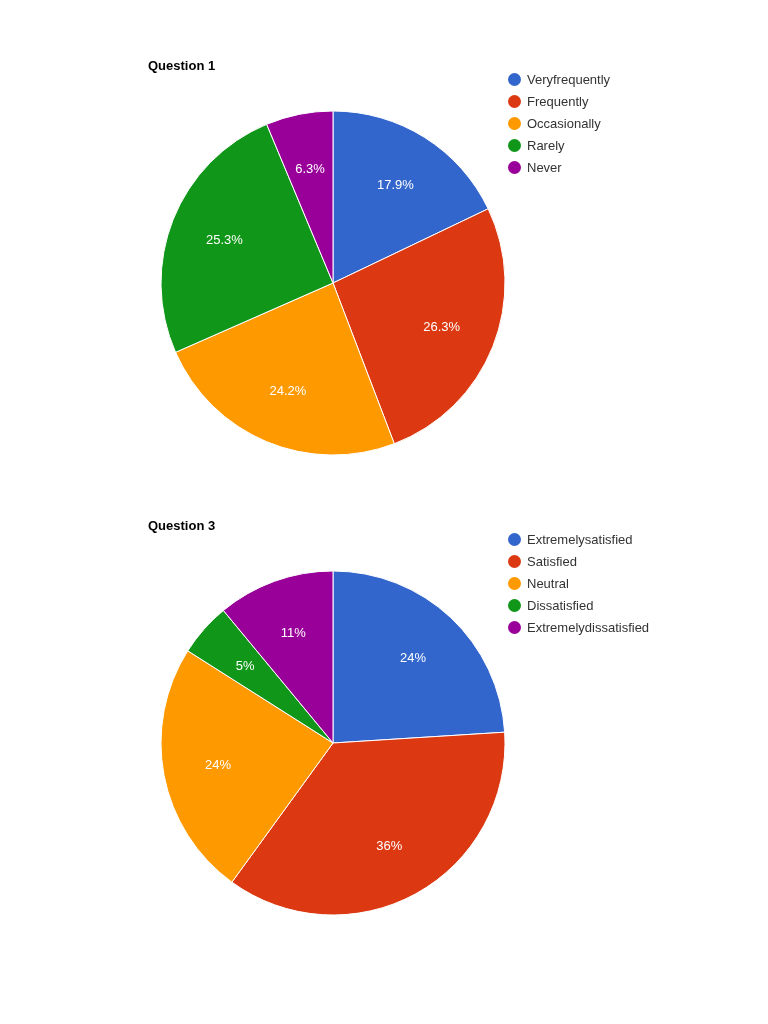  Describe the element at coordinates (245, 666) in the screenshot. I see `data-label: 5%` at that location.